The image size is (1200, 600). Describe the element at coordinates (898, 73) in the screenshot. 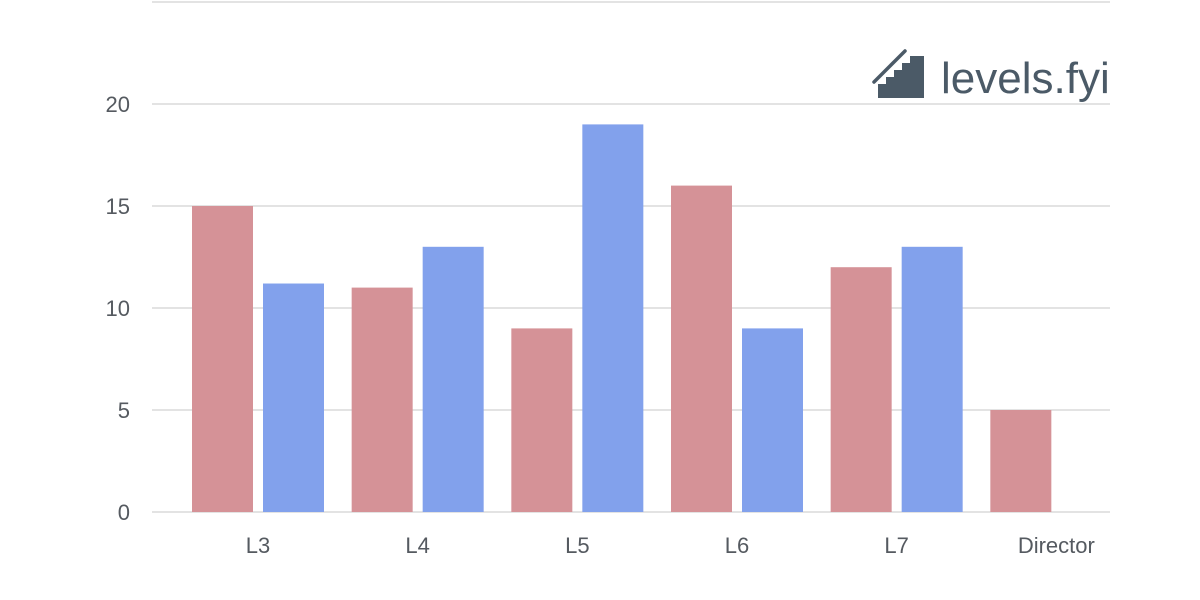

I see `staircase-icon` at that location.